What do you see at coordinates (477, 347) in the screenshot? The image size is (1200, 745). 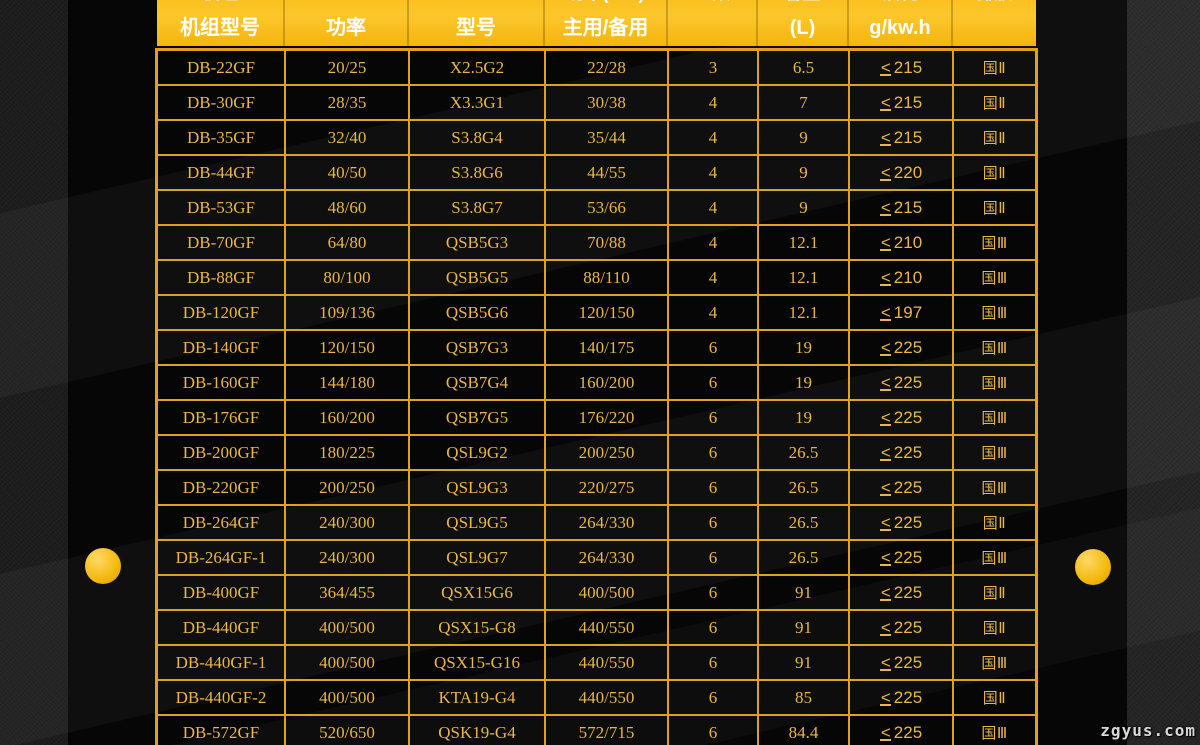 I see `cell-engine-model: QSB7G3` at bounding box center [477, 347].